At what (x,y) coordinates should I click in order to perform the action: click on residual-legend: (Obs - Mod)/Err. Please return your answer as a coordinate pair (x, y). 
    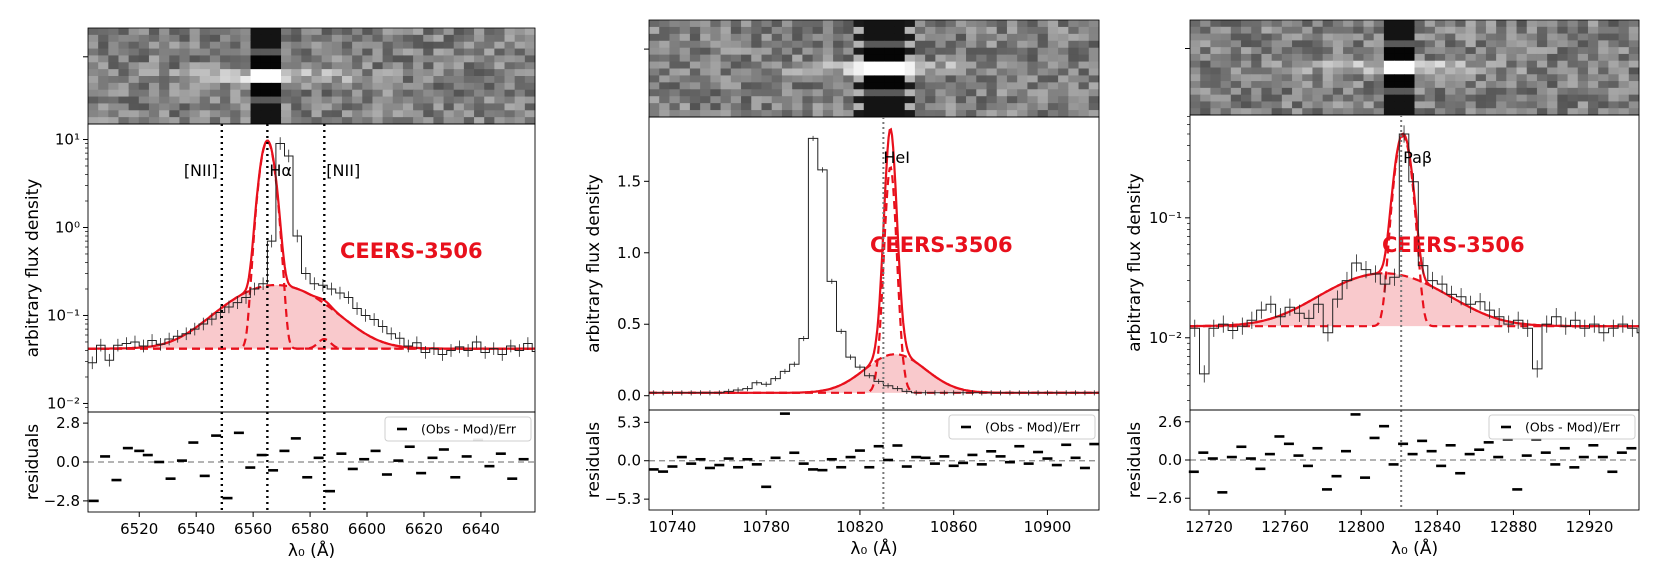
    Looking at the image, I should click on (1022, 427).